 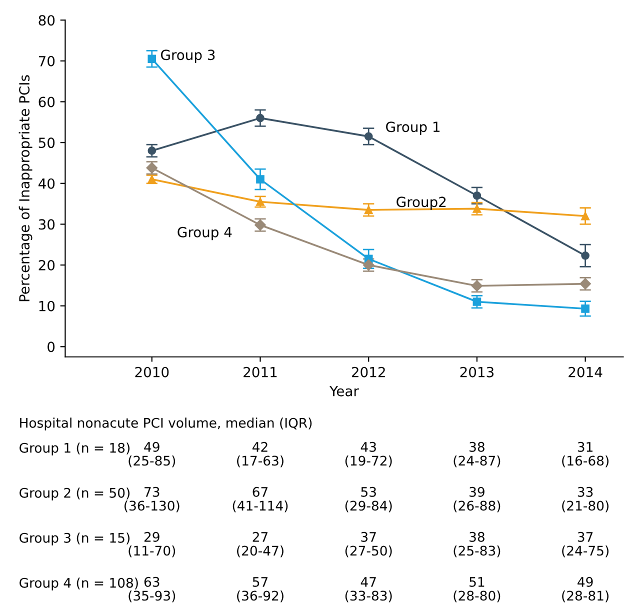 I want to click on text: 38 (25-83), so click(x=477, y=545).